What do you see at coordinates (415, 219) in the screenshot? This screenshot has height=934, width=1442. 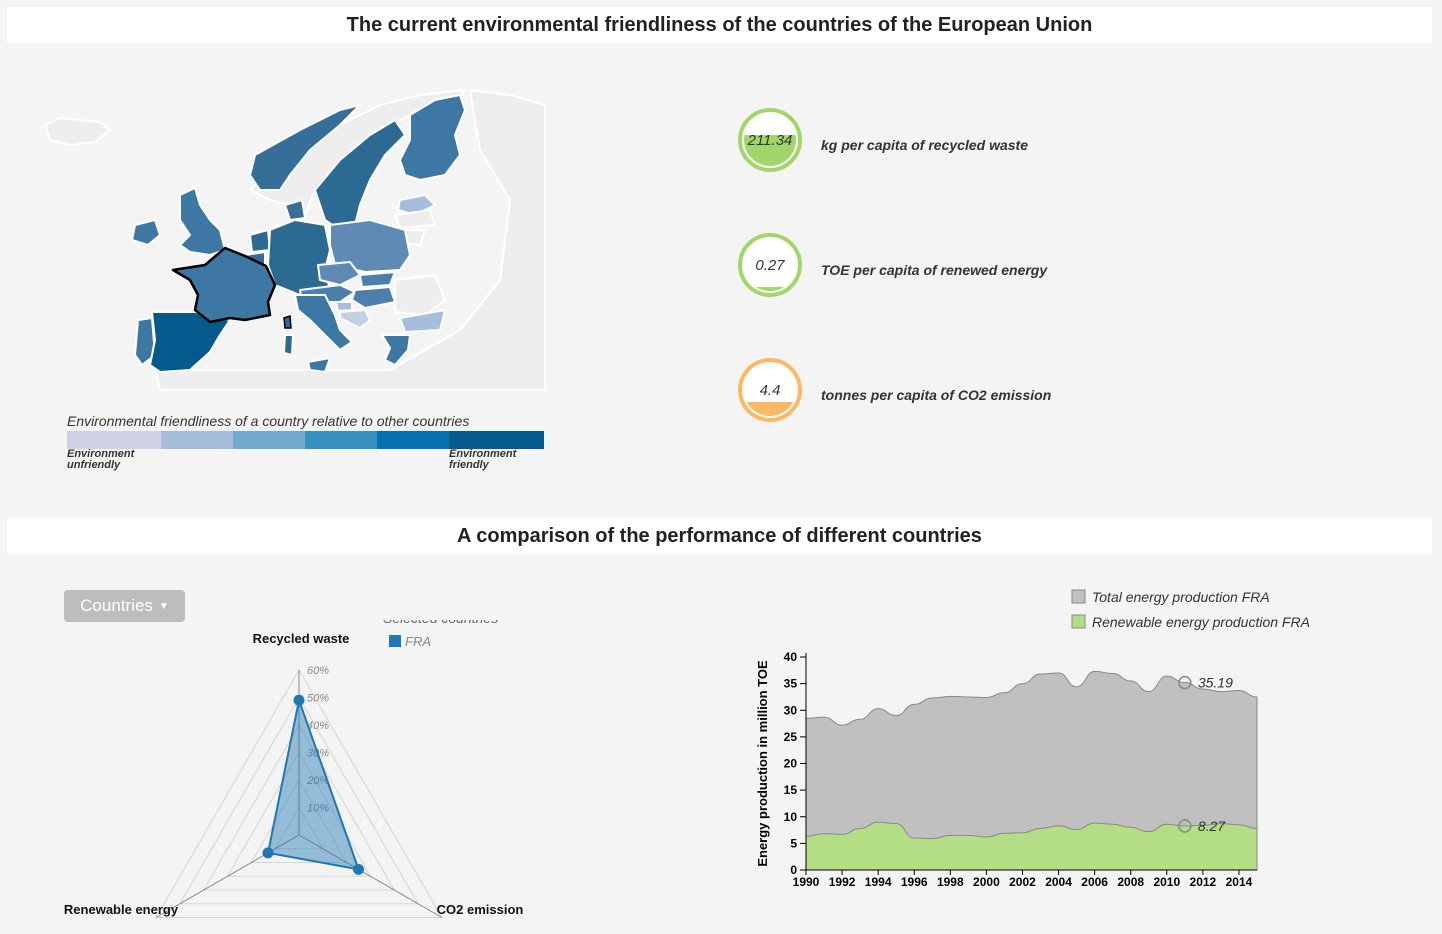 I see `map-country-latvia` at bounding box center [415, 219].